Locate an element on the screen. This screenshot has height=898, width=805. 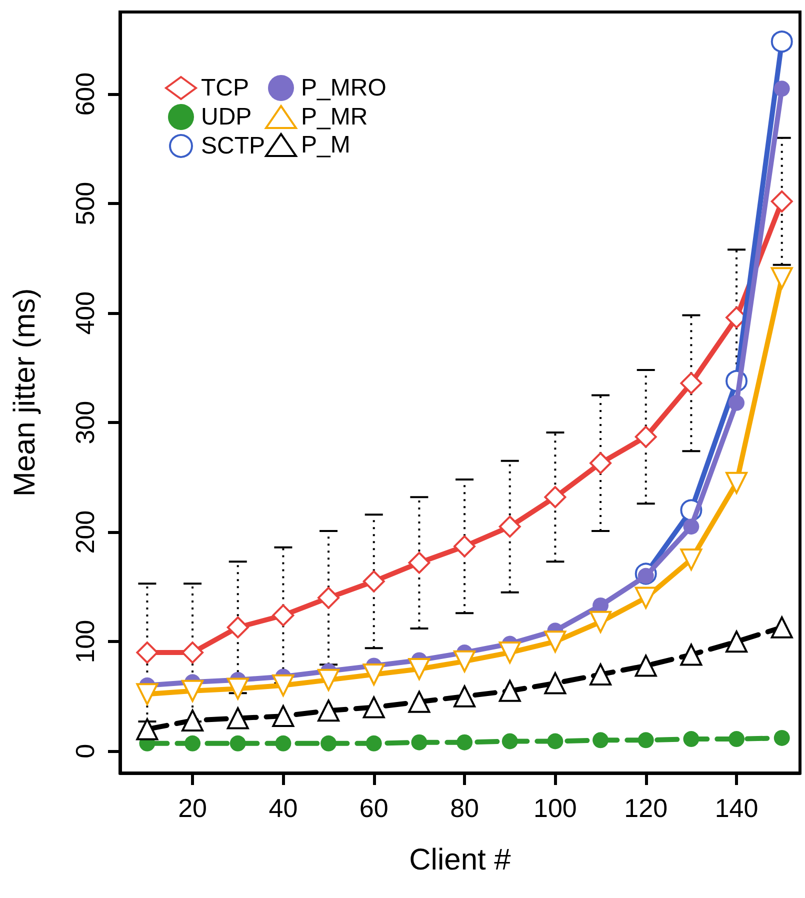
legend-label: P_M is located at coordinates (325, 145).